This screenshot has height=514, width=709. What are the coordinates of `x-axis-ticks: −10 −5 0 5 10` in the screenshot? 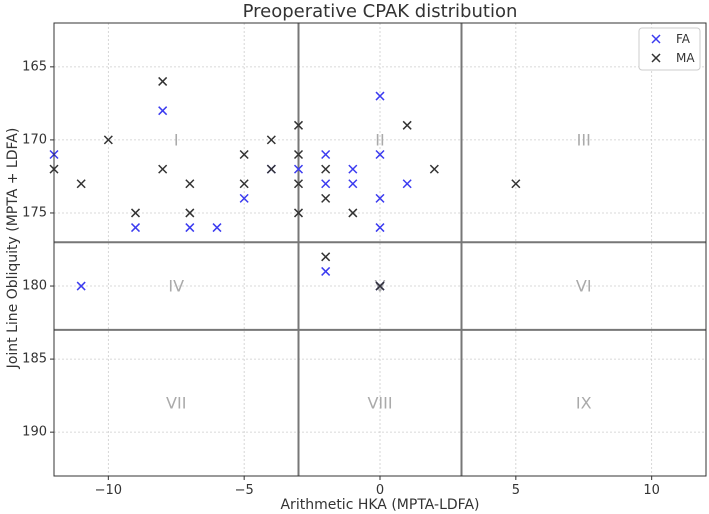 It's located at (377, 487).